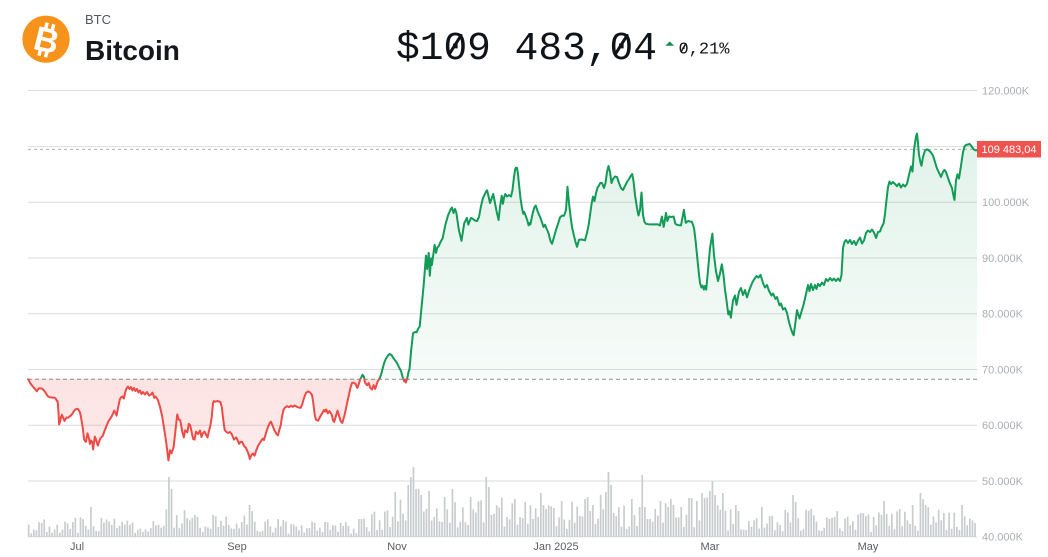 The image size is (1048, 557). Describe the element at coordinates (1003, 426) in the screenshot. I see `svg-text: 60.000K` at that location.